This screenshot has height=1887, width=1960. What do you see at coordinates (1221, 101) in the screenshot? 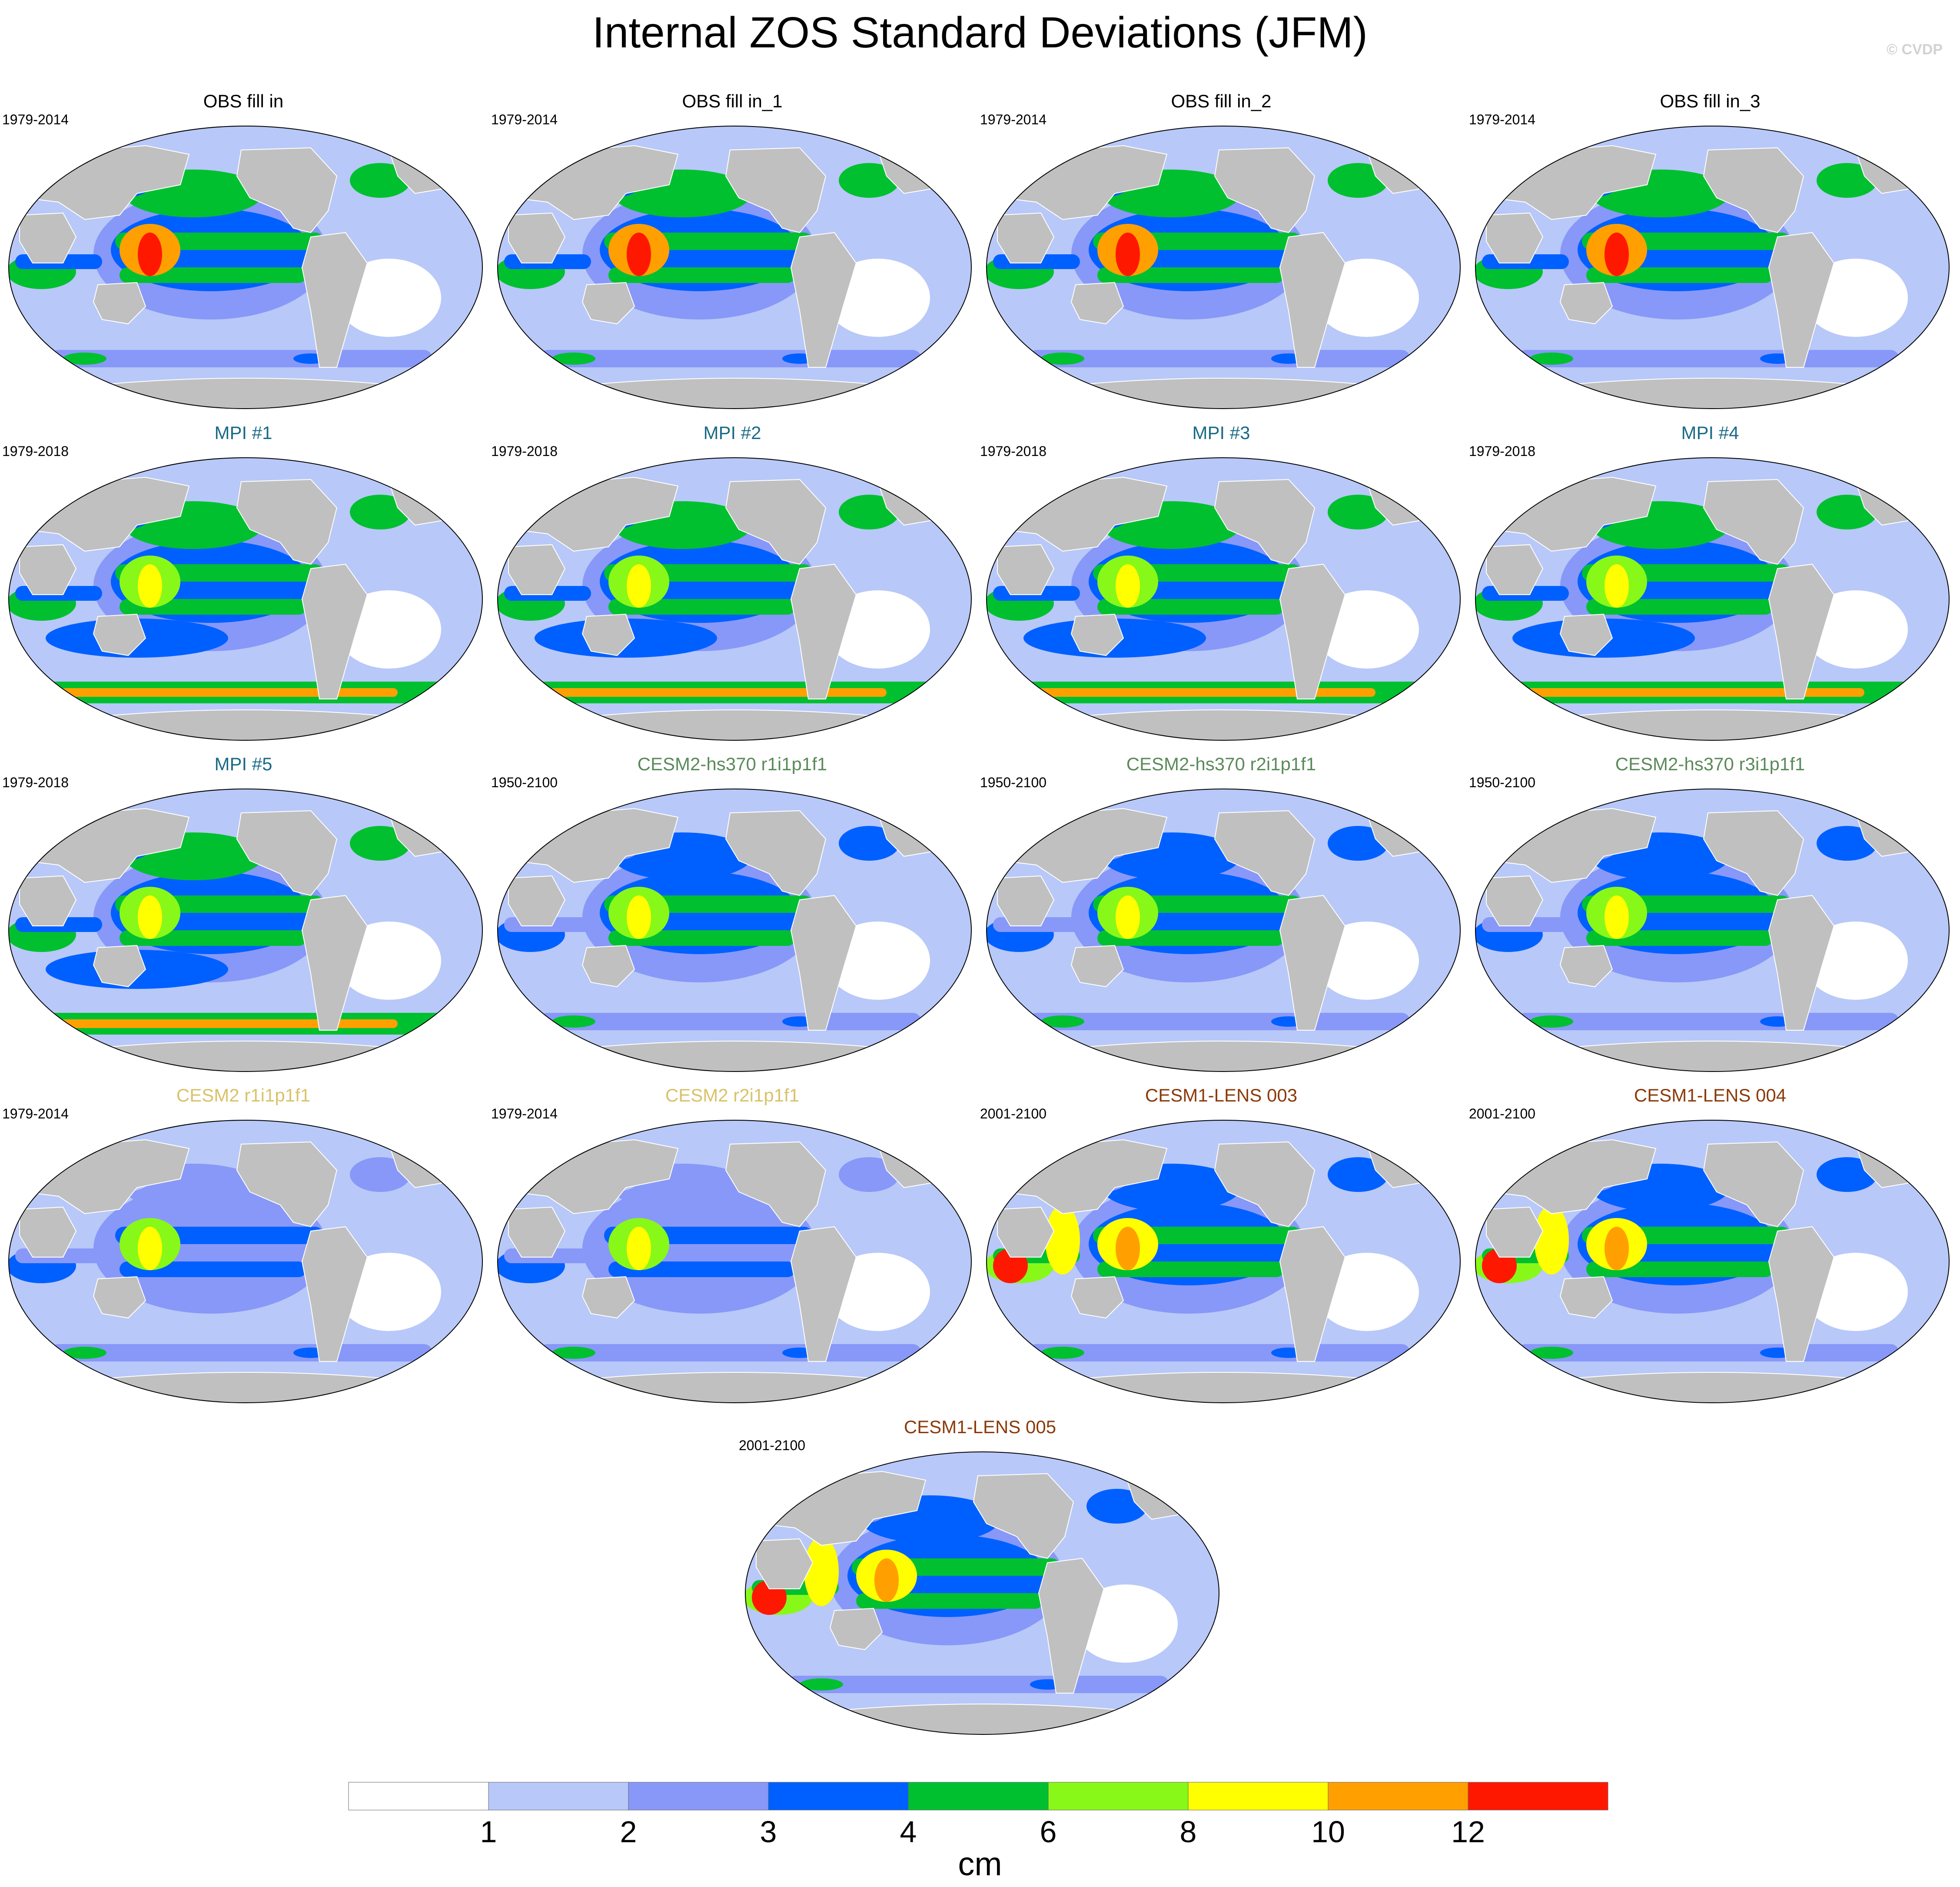
I see `panel-title: OBS fill in_2` at bounding box center [1221, 101].